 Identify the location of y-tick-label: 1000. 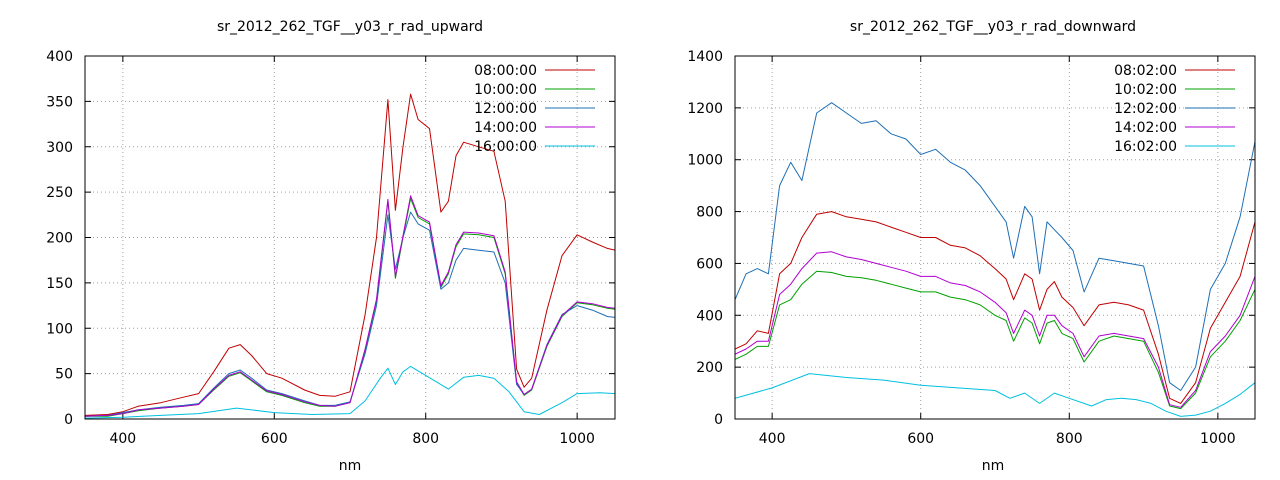
(705, 161).